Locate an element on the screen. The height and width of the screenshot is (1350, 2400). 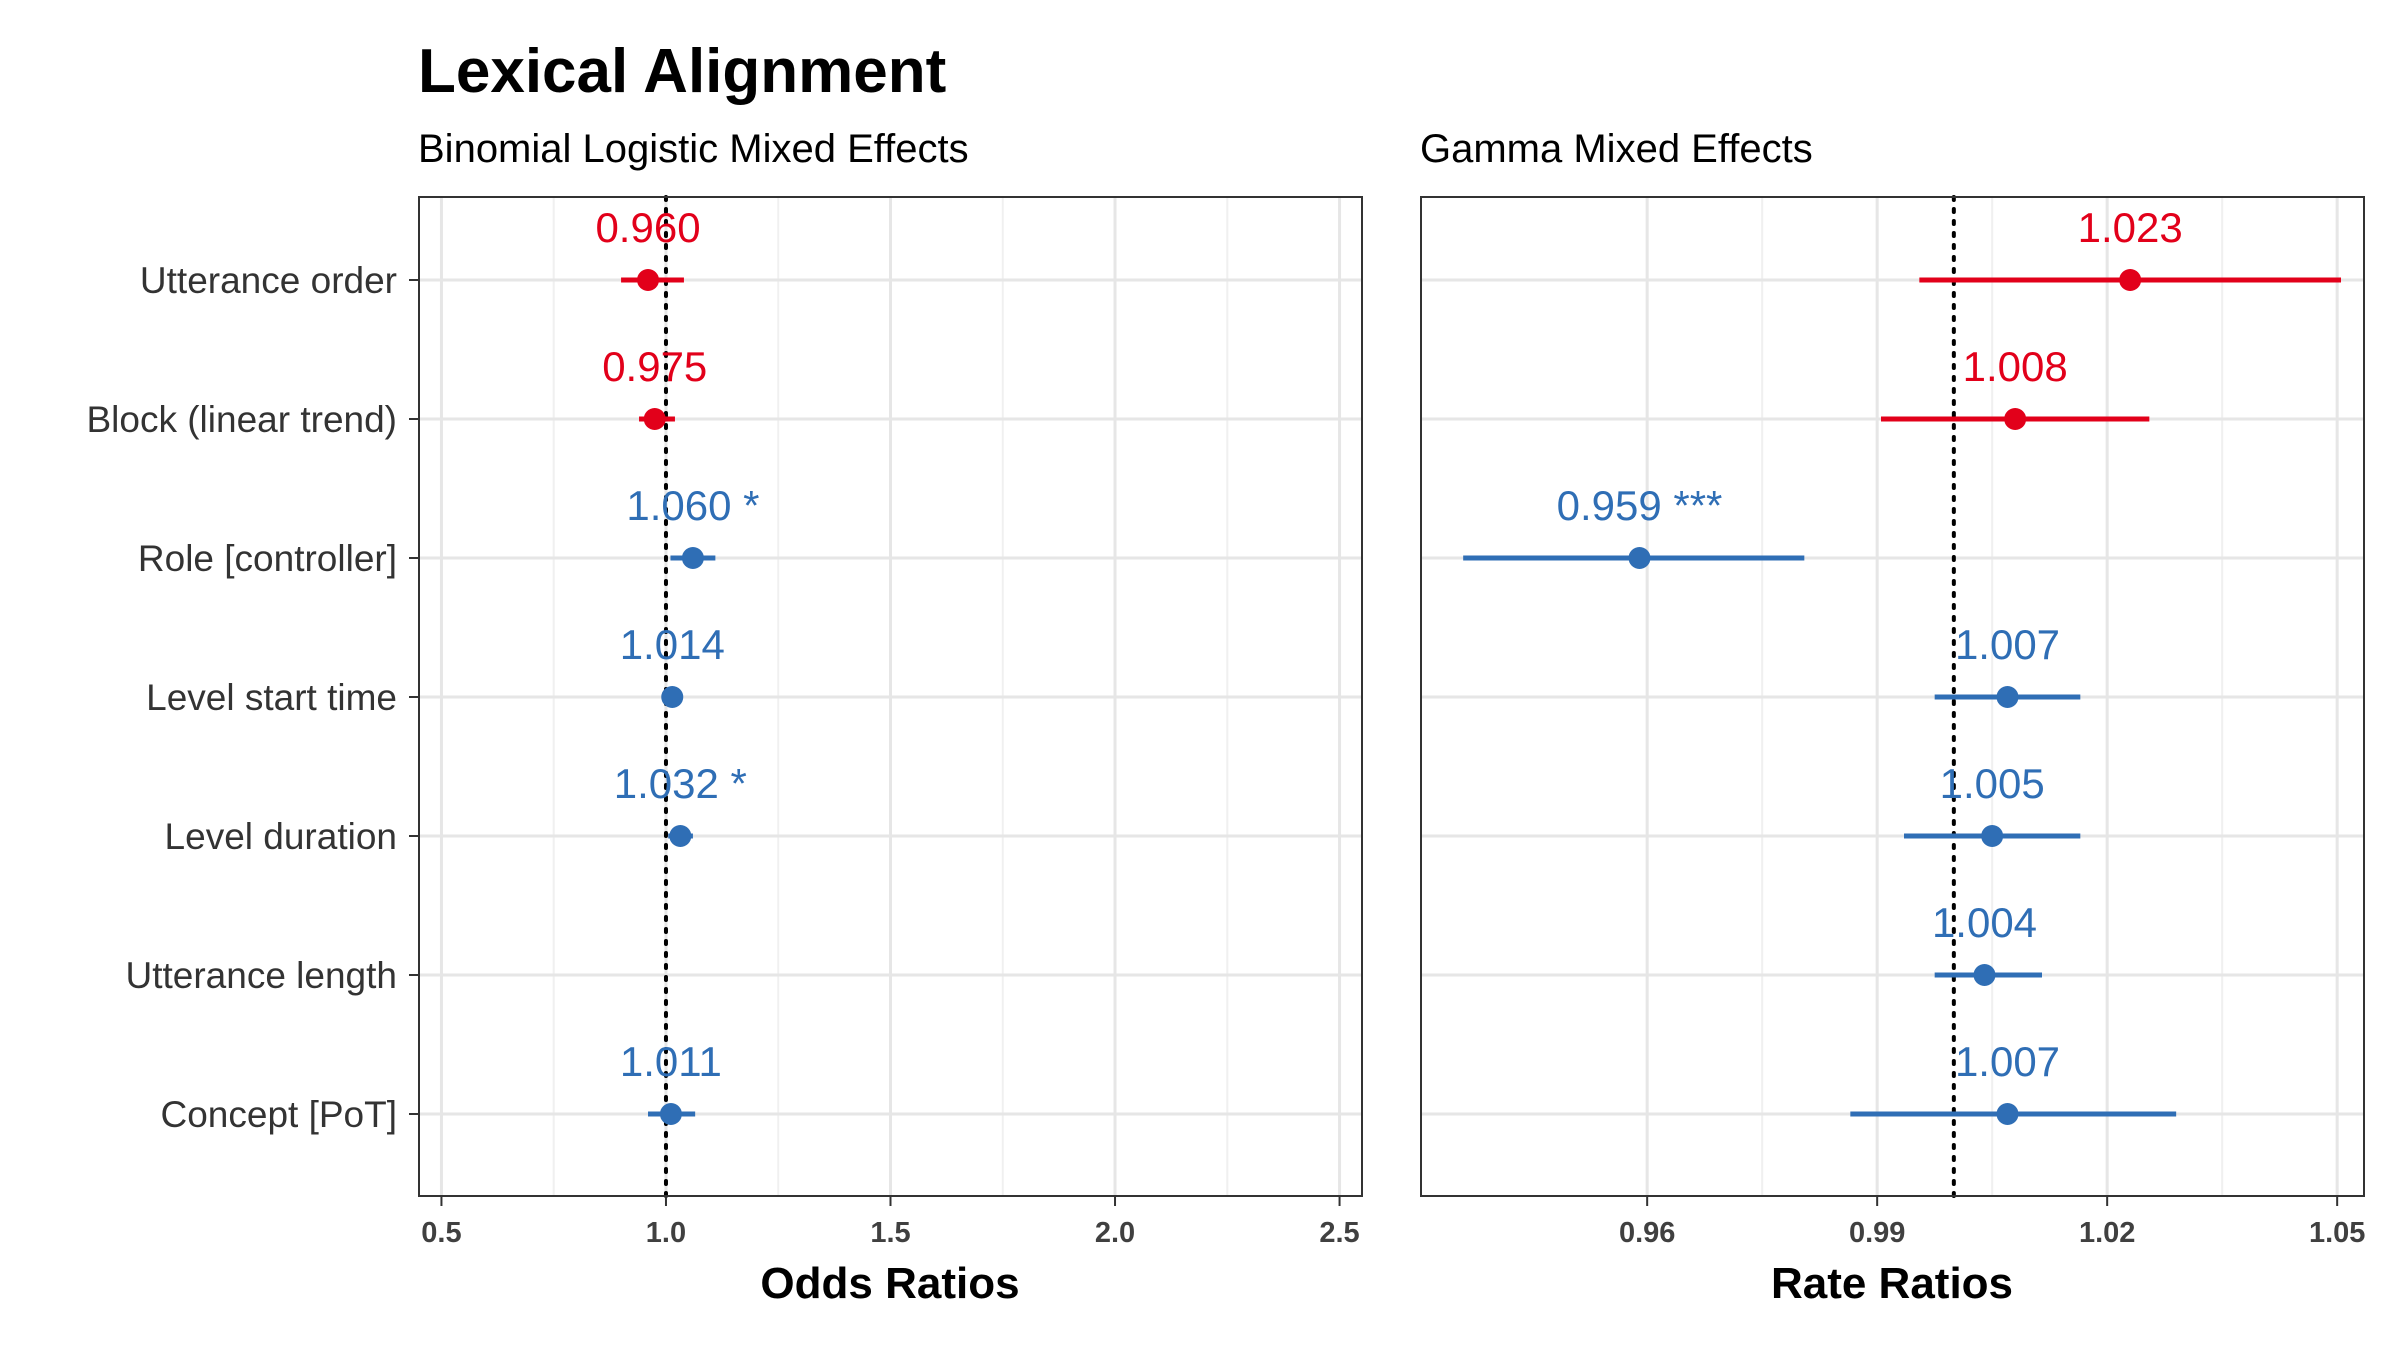
y-tick-label: Level start time is located at coordinates (271, 697).